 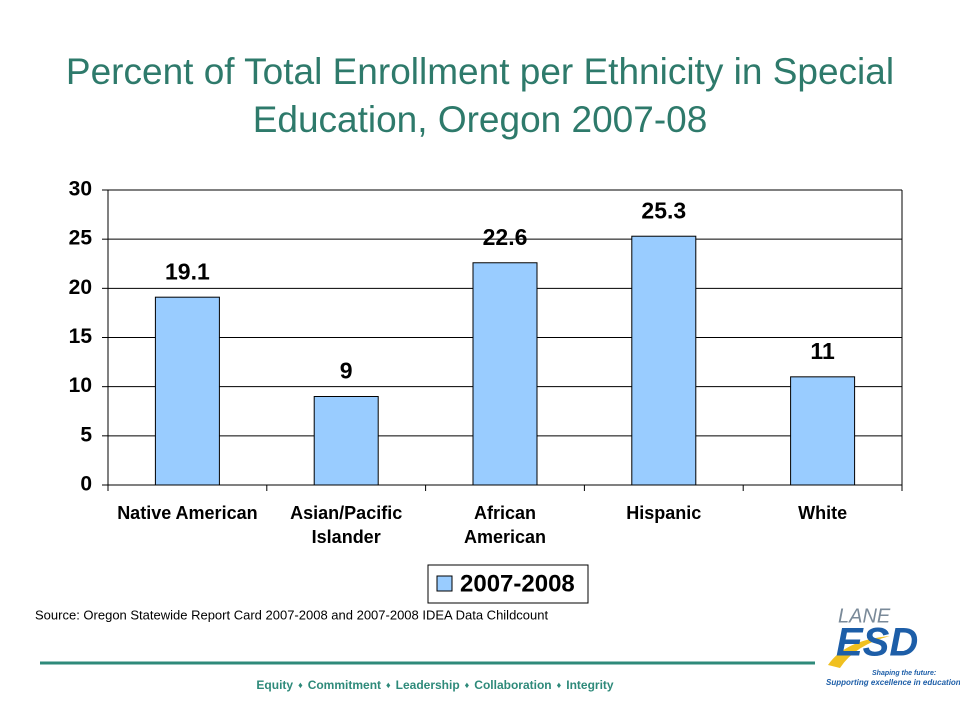 What do you see at coordinates (81, 238) in the screenshot?
I see `y-tick-label: 25` at bounding box center [81, 238].